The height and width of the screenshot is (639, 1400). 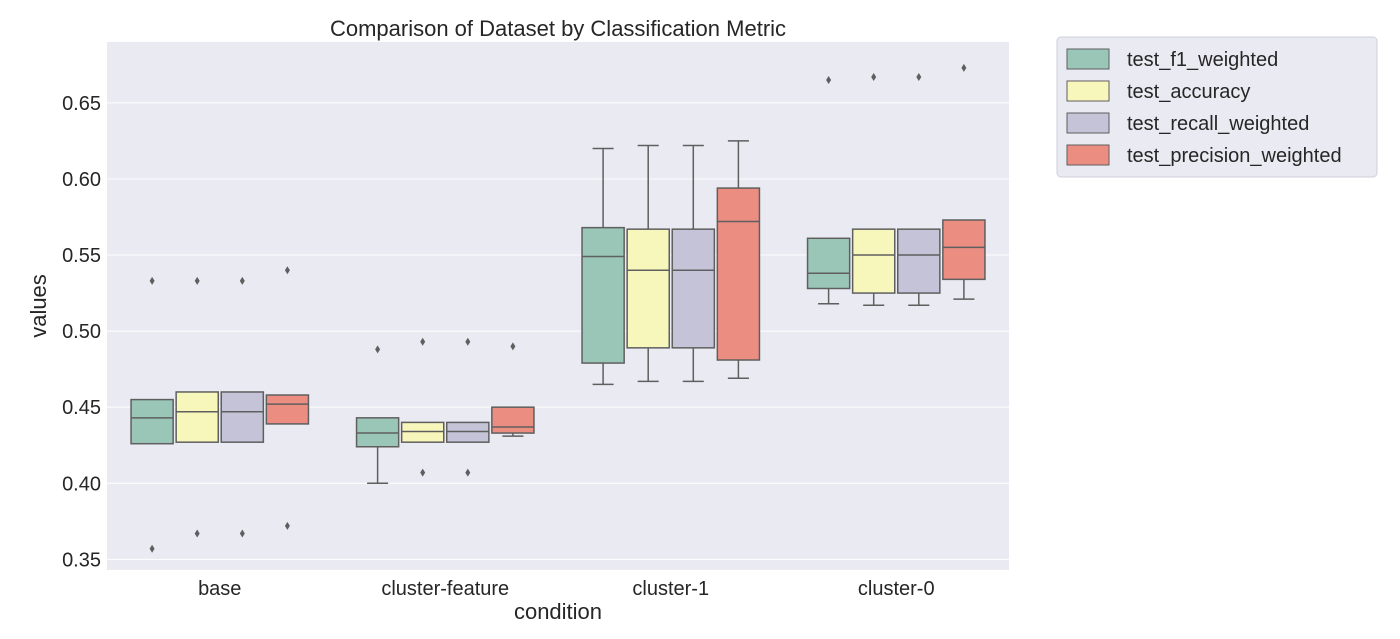 What do you see at coordinates (81, 560) in the screenshot?
I see `y-tick-label: 0.35` at bounding box center [81, 560].